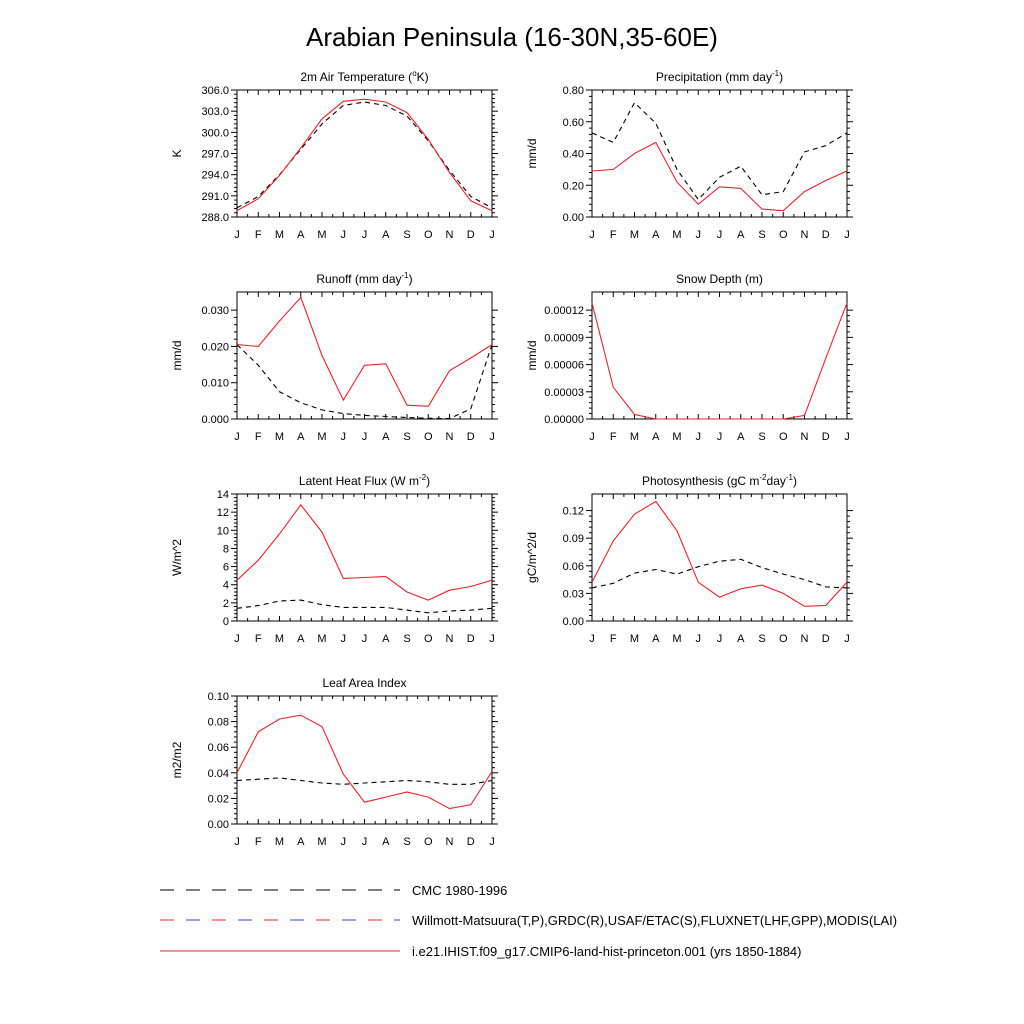  Describe the element at coordinates (215, 420) in the screenshot. I see `y-tick-label: 0.000` at that location.